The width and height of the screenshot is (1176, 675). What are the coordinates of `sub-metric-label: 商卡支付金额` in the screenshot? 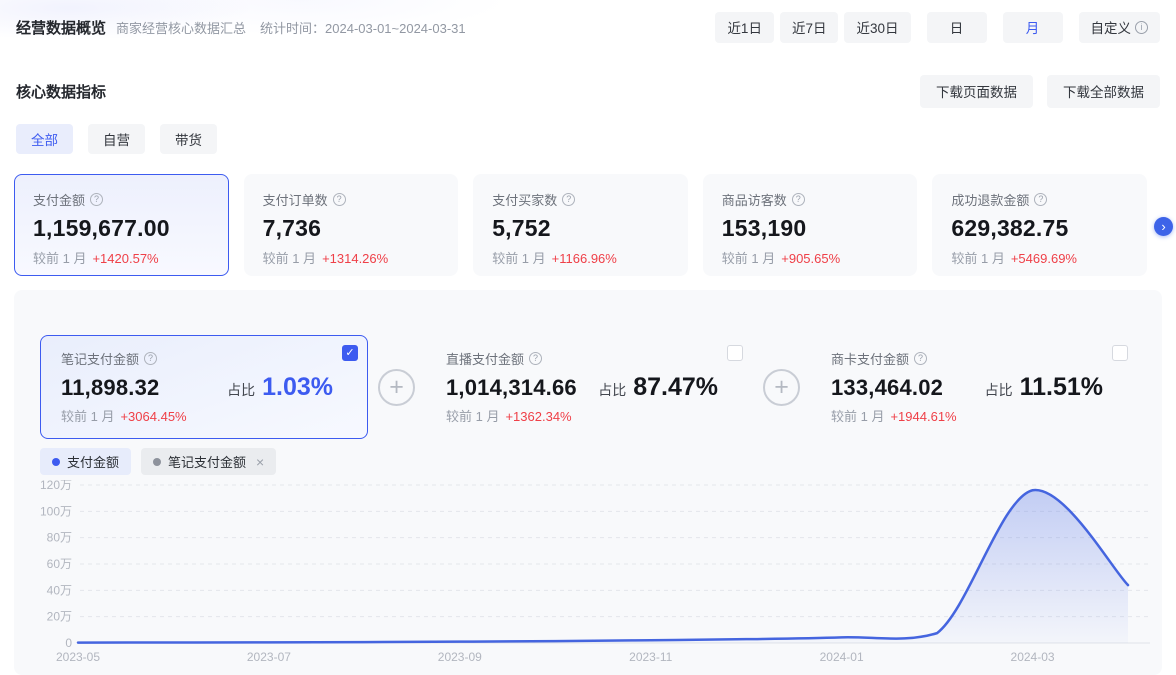 It's located at (870, 359).